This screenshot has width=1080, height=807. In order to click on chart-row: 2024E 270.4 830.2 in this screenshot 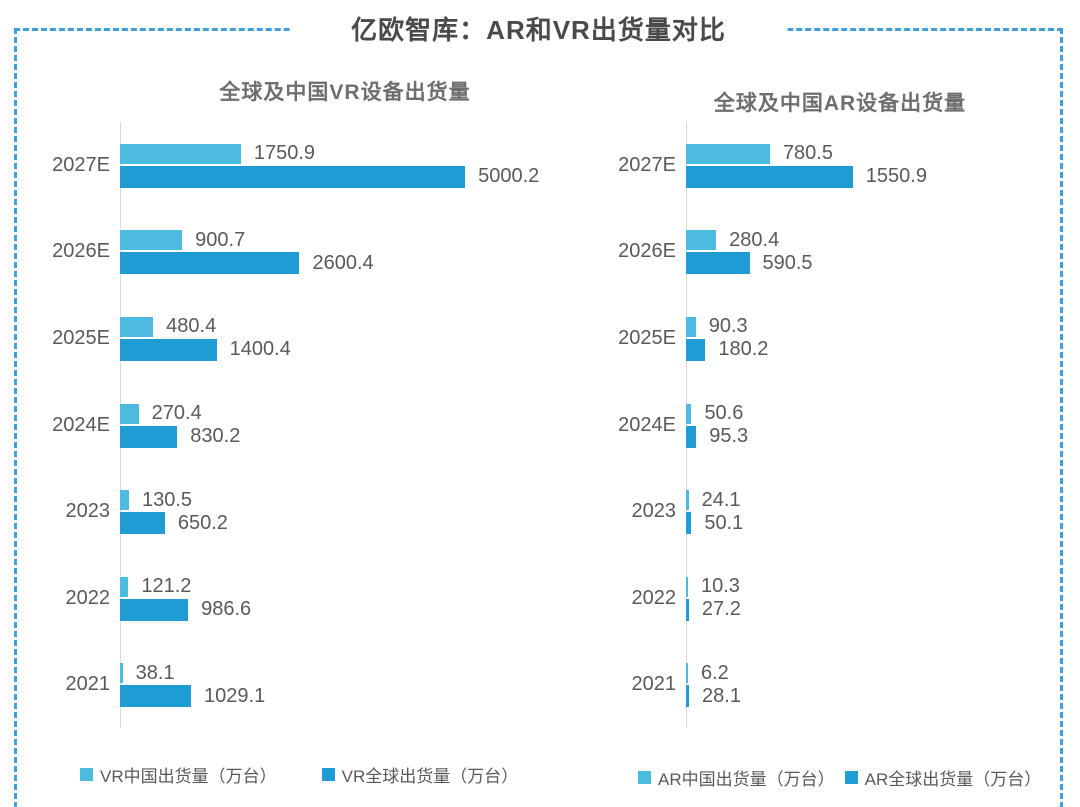, I will do `click(300, 425)`.